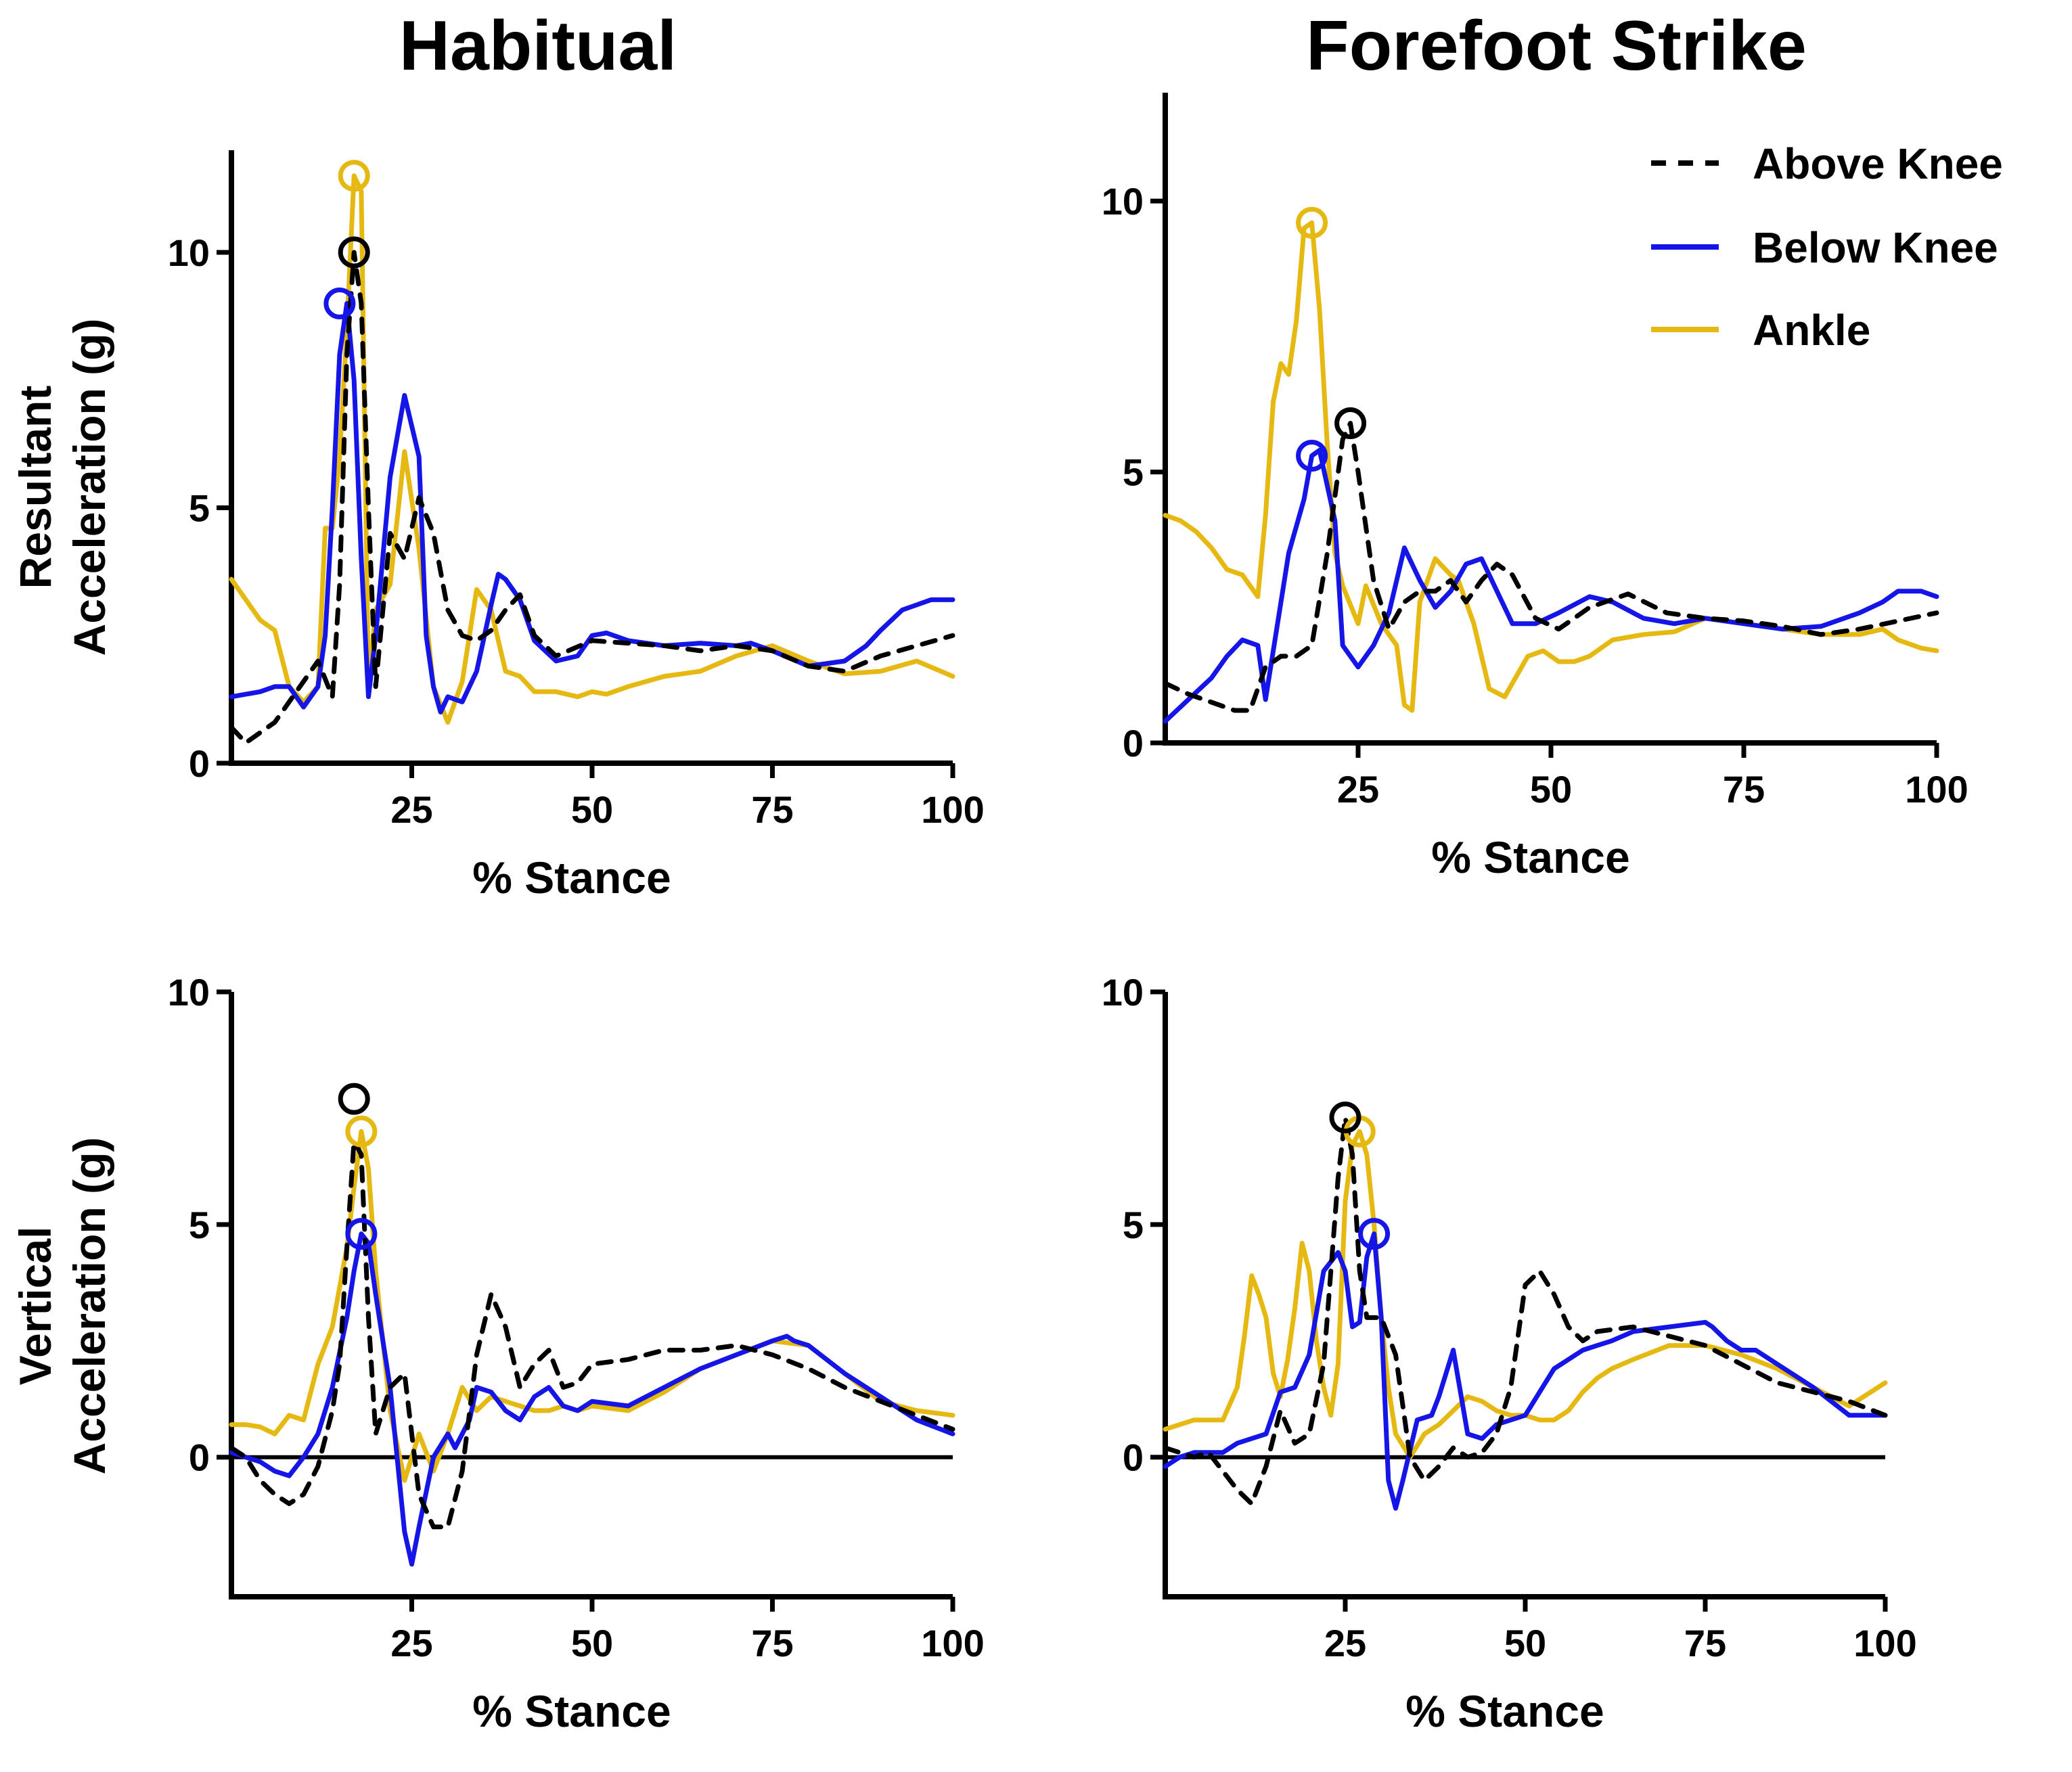 Image resolution: width=2072 pixels, height=1772 pixels. Describe the element at coordinates (1811, 330) in the screenshot. I see `legend-label-ankle: Ankle` at that location.